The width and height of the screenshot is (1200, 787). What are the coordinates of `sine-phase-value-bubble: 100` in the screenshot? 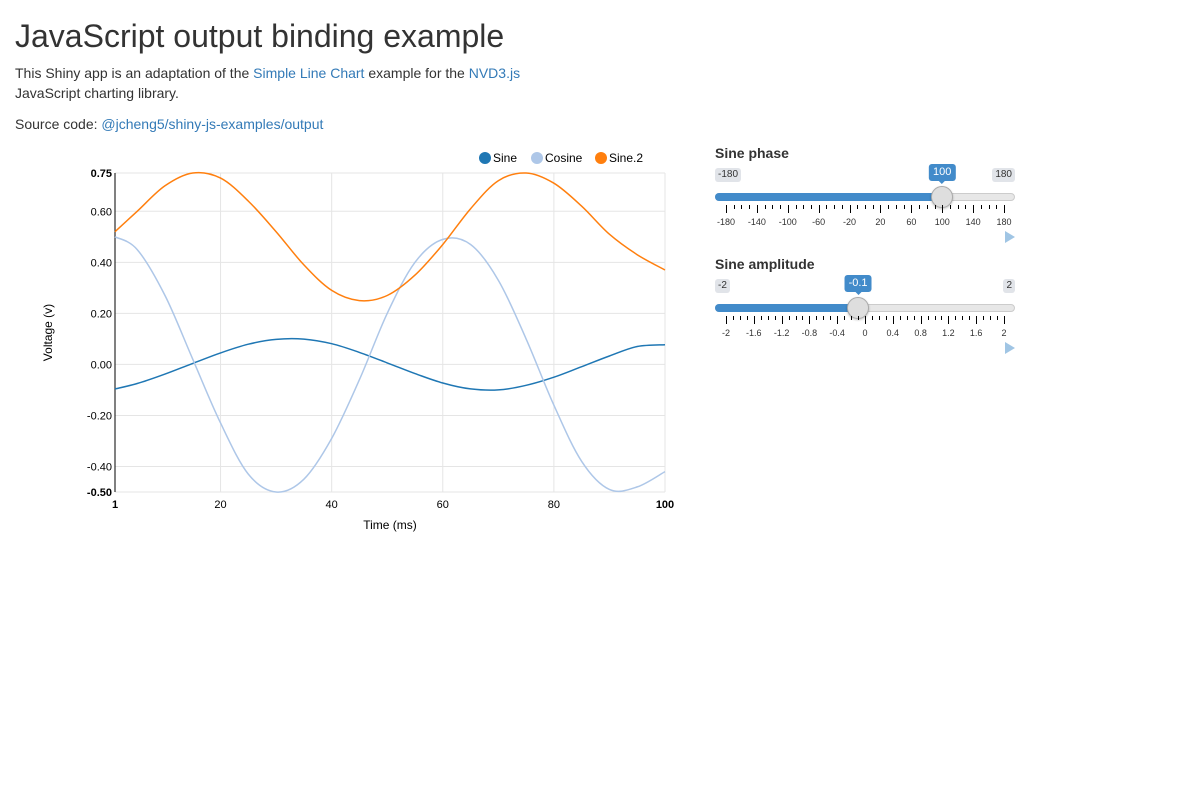 It's located at (942, 174).